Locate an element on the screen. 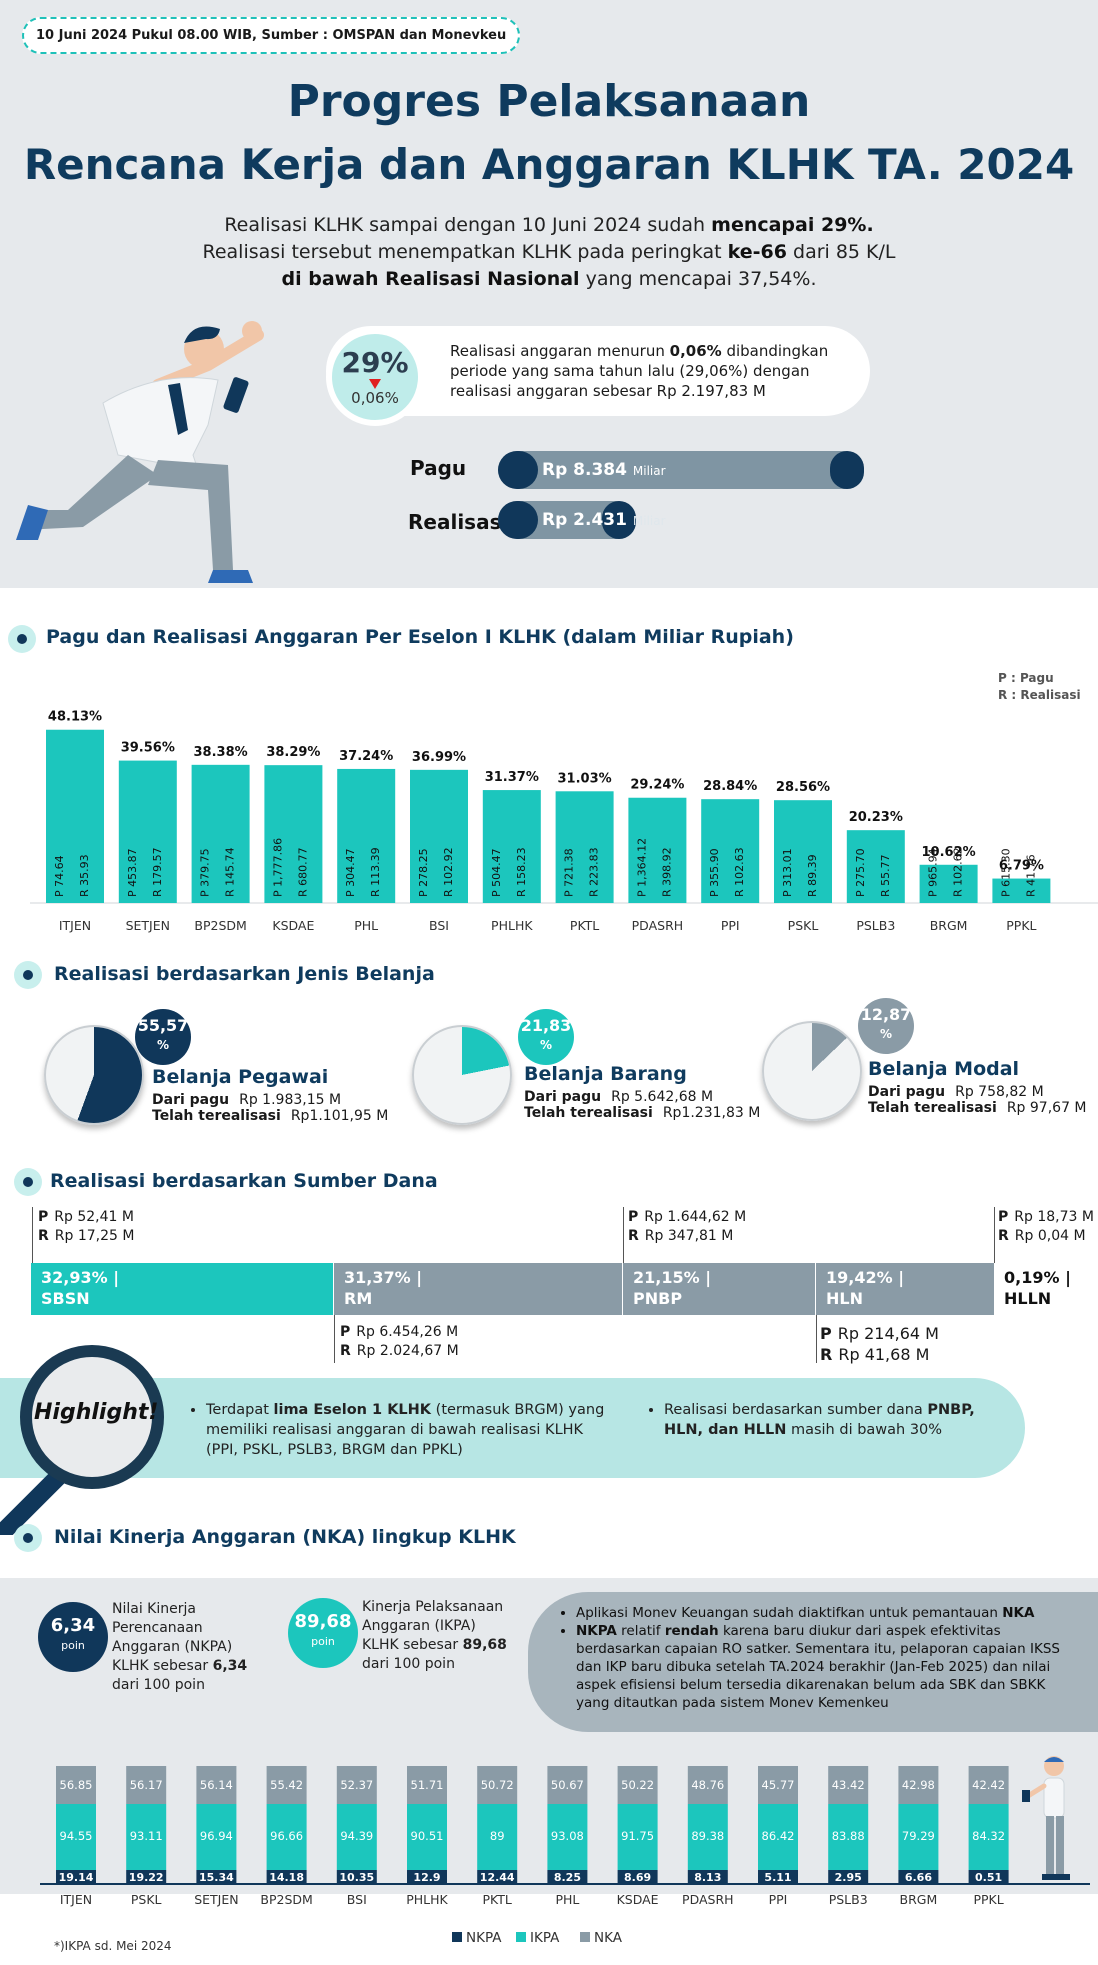 This screenshot has width=1098, height=1965. nkpa-badge: 6,34 poin is located at coordinates (73, 1637).